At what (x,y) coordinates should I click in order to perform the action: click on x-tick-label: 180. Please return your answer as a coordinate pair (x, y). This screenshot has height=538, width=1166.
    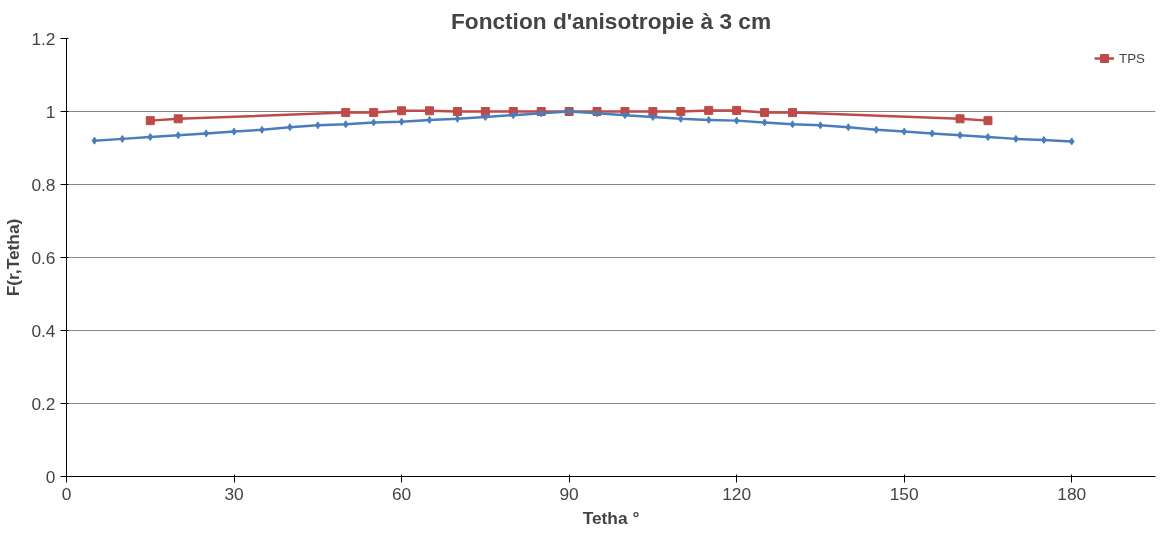
    Looking at the image, I should click on (1072, 493).